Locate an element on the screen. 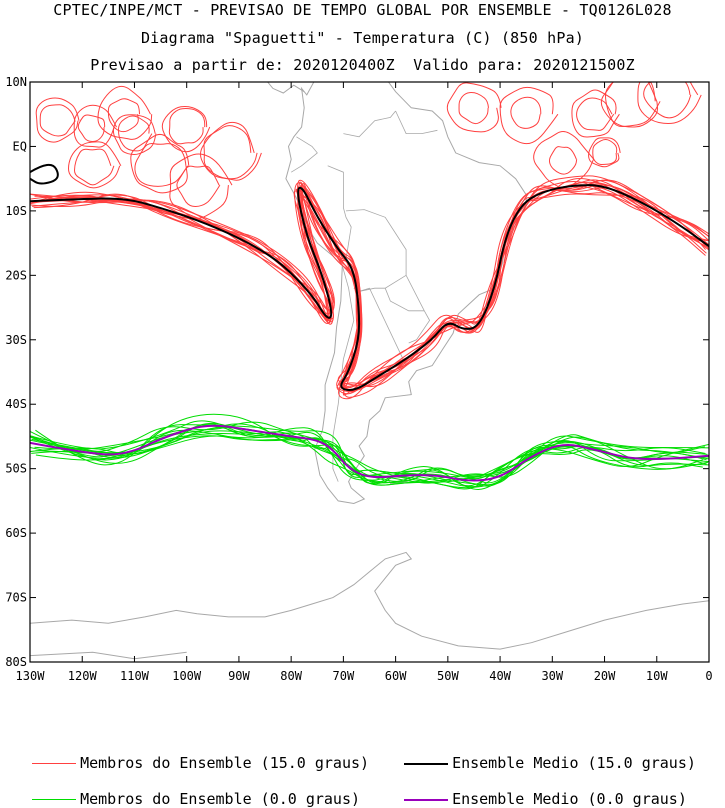 The height and width of the screenshot is (808, 725). legend-swatch-green is located at coordinates (54, 799).